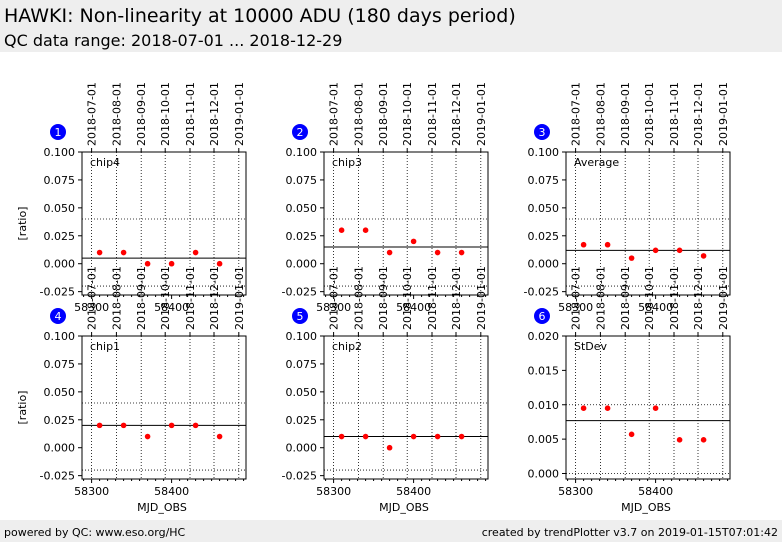 The height and width of the screenshot is (542, 782). What do you see at coordinates (58, 316) in the screenshot?
I see `panel-number-text: 4` at bounding box center [58, 316].